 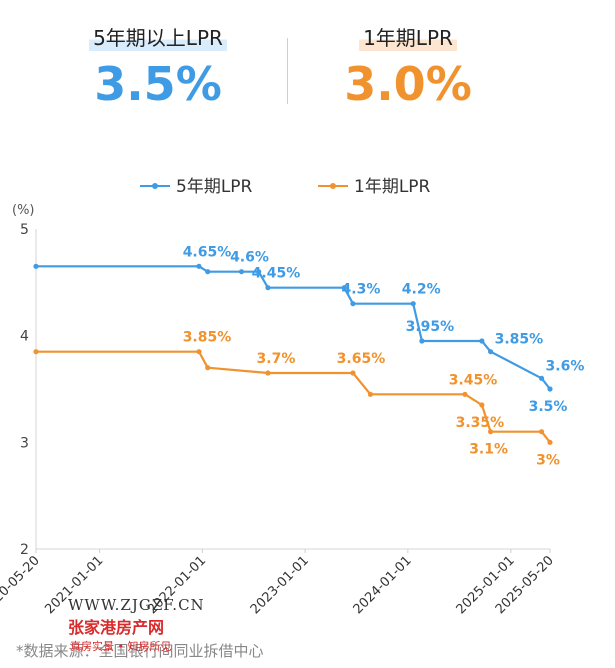 What do you see at coordinates (214, 187) in the screenshot?
I see `legend-label: 5年期LPR` at bounding box center [214, 187].